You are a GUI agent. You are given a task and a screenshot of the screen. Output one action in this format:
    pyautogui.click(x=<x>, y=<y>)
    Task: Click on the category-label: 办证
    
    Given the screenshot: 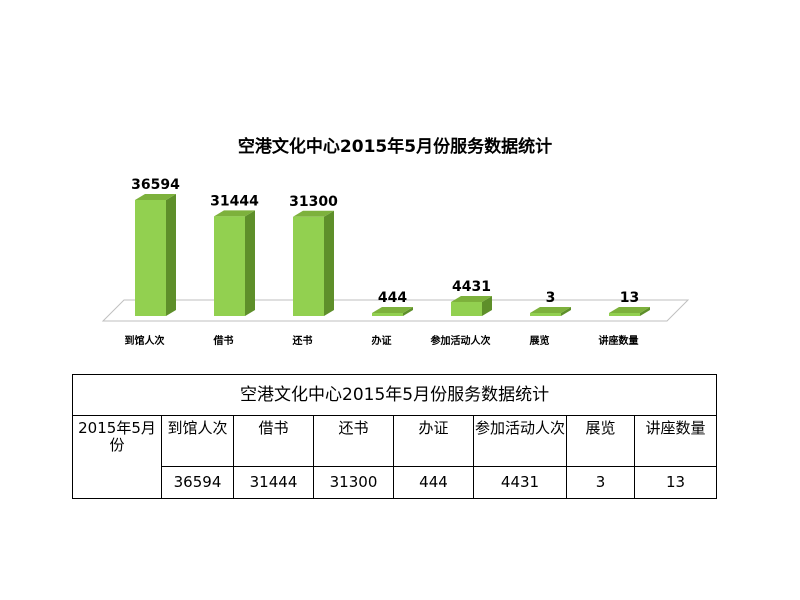 What is the action you would take?
    pyautogui.click(x=382, y=340)
    